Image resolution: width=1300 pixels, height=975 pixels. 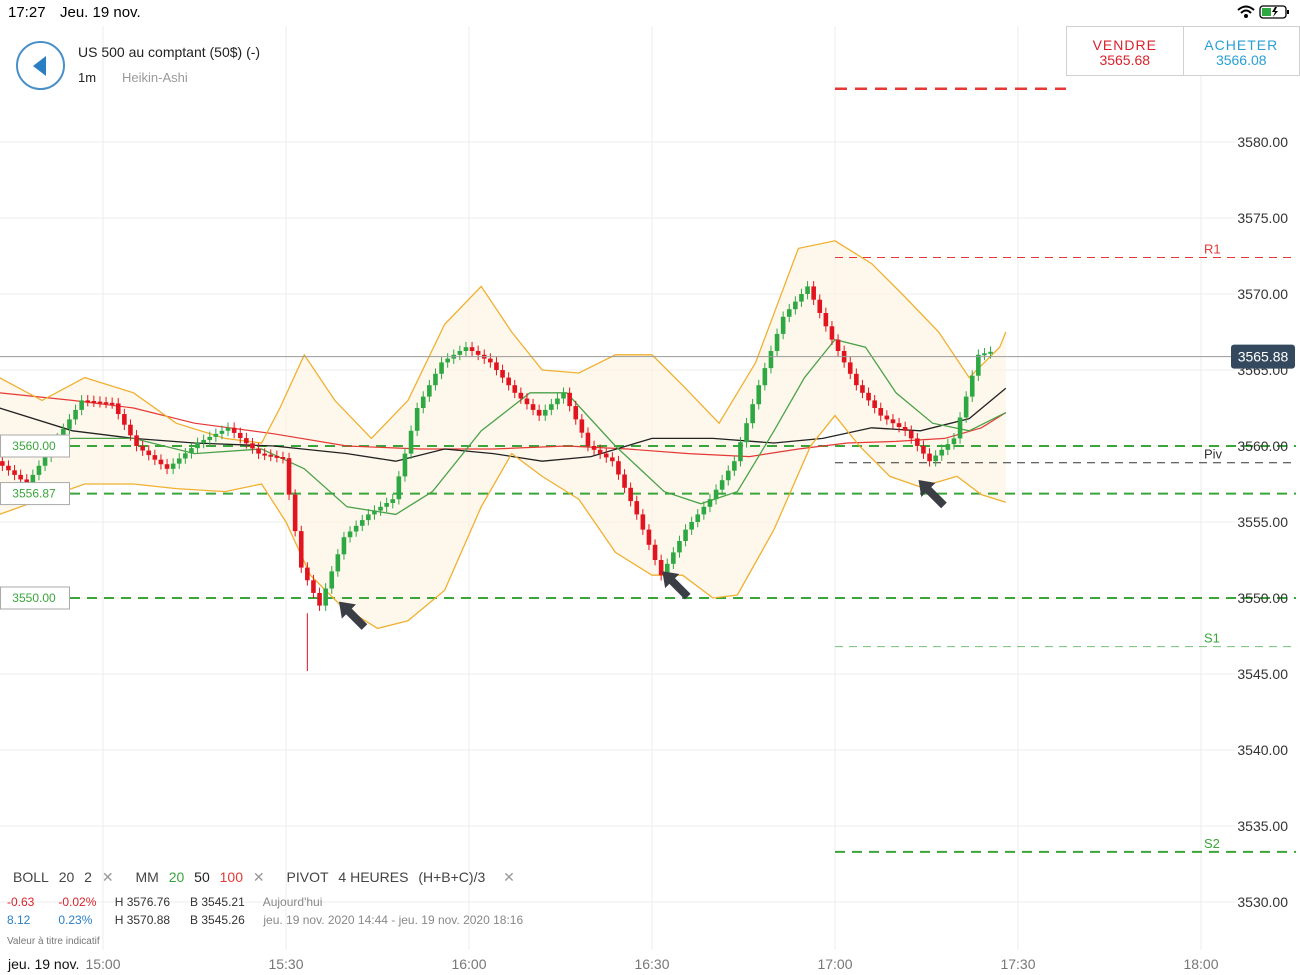 What do you see at coordinates (202, 877) in the screenshot?
I see `mm-50: 50` at bounding box center [202, 877].